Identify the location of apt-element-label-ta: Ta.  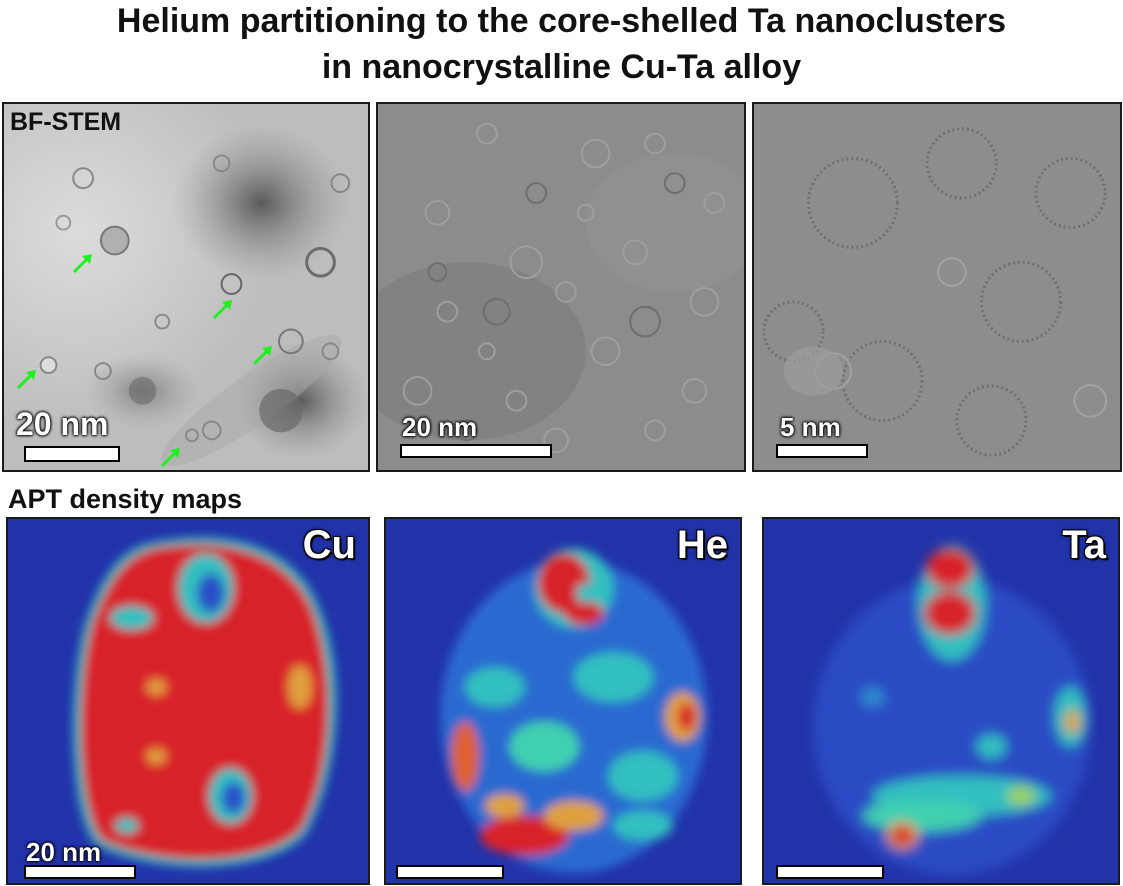
(1084, 545).